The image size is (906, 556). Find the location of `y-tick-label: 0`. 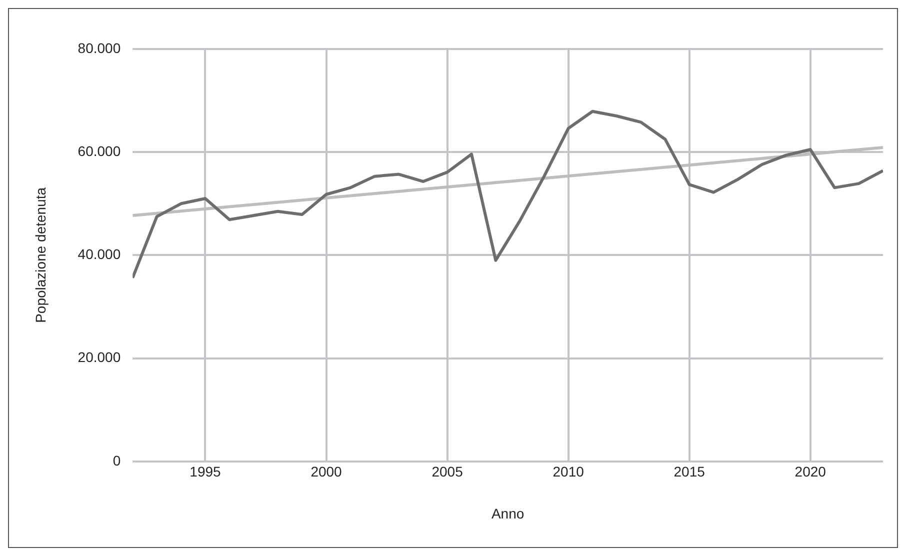

y-tick-label: 0 is located at coordinates (116, 460).